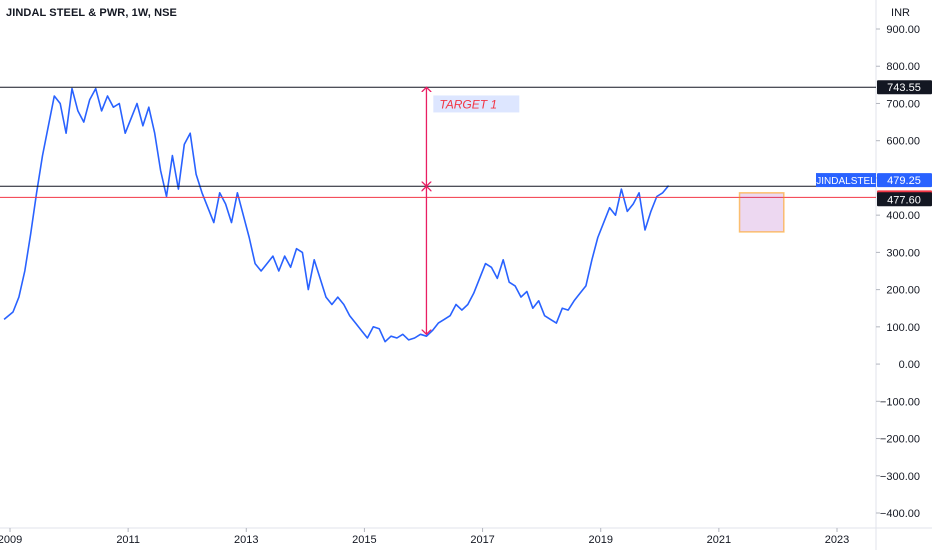 This screenshot has height=550, width=932. Describe the element at coordinates (466, 536) in the screenshot. I see `time-axis: 2009 2011 2013 2015 2017 2019 2021 2023` at that location.